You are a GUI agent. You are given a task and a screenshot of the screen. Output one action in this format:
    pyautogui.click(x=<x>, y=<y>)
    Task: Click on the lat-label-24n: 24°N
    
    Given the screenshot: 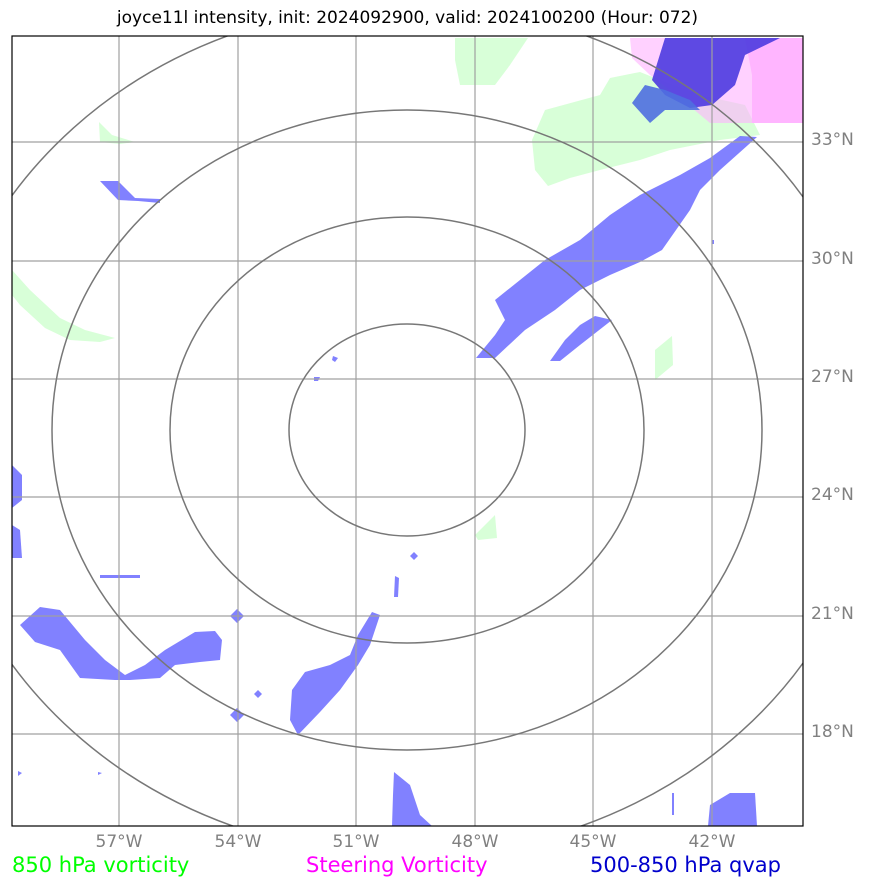 What is the action you would take?
    pyautogui.click(x=832, y=495)
    